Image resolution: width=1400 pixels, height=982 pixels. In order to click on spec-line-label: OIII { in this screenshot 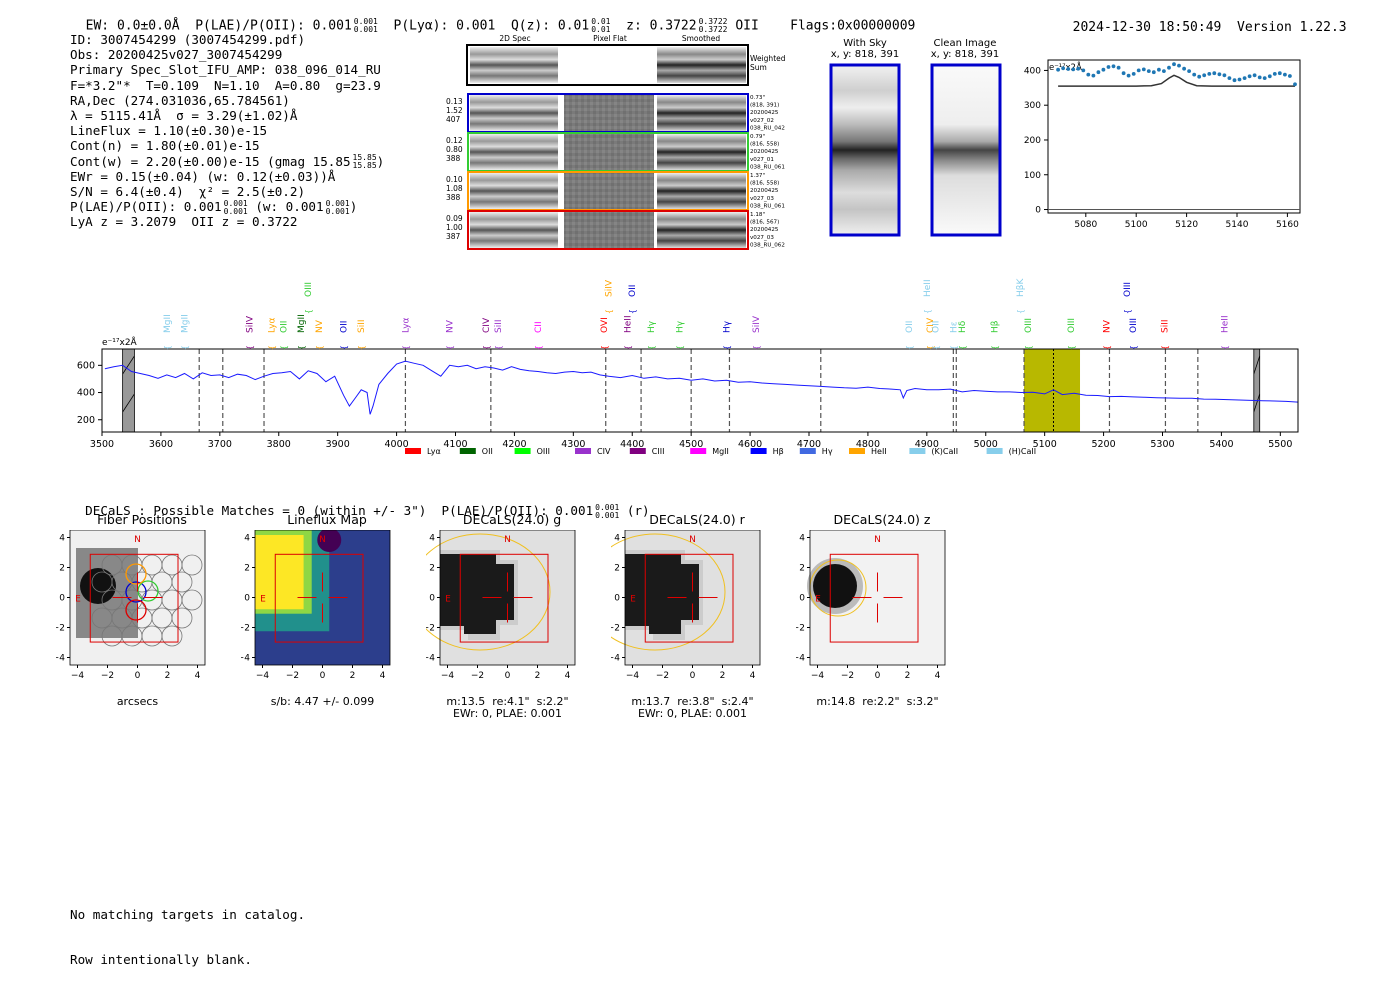, I will do `click(1072, 334)`.